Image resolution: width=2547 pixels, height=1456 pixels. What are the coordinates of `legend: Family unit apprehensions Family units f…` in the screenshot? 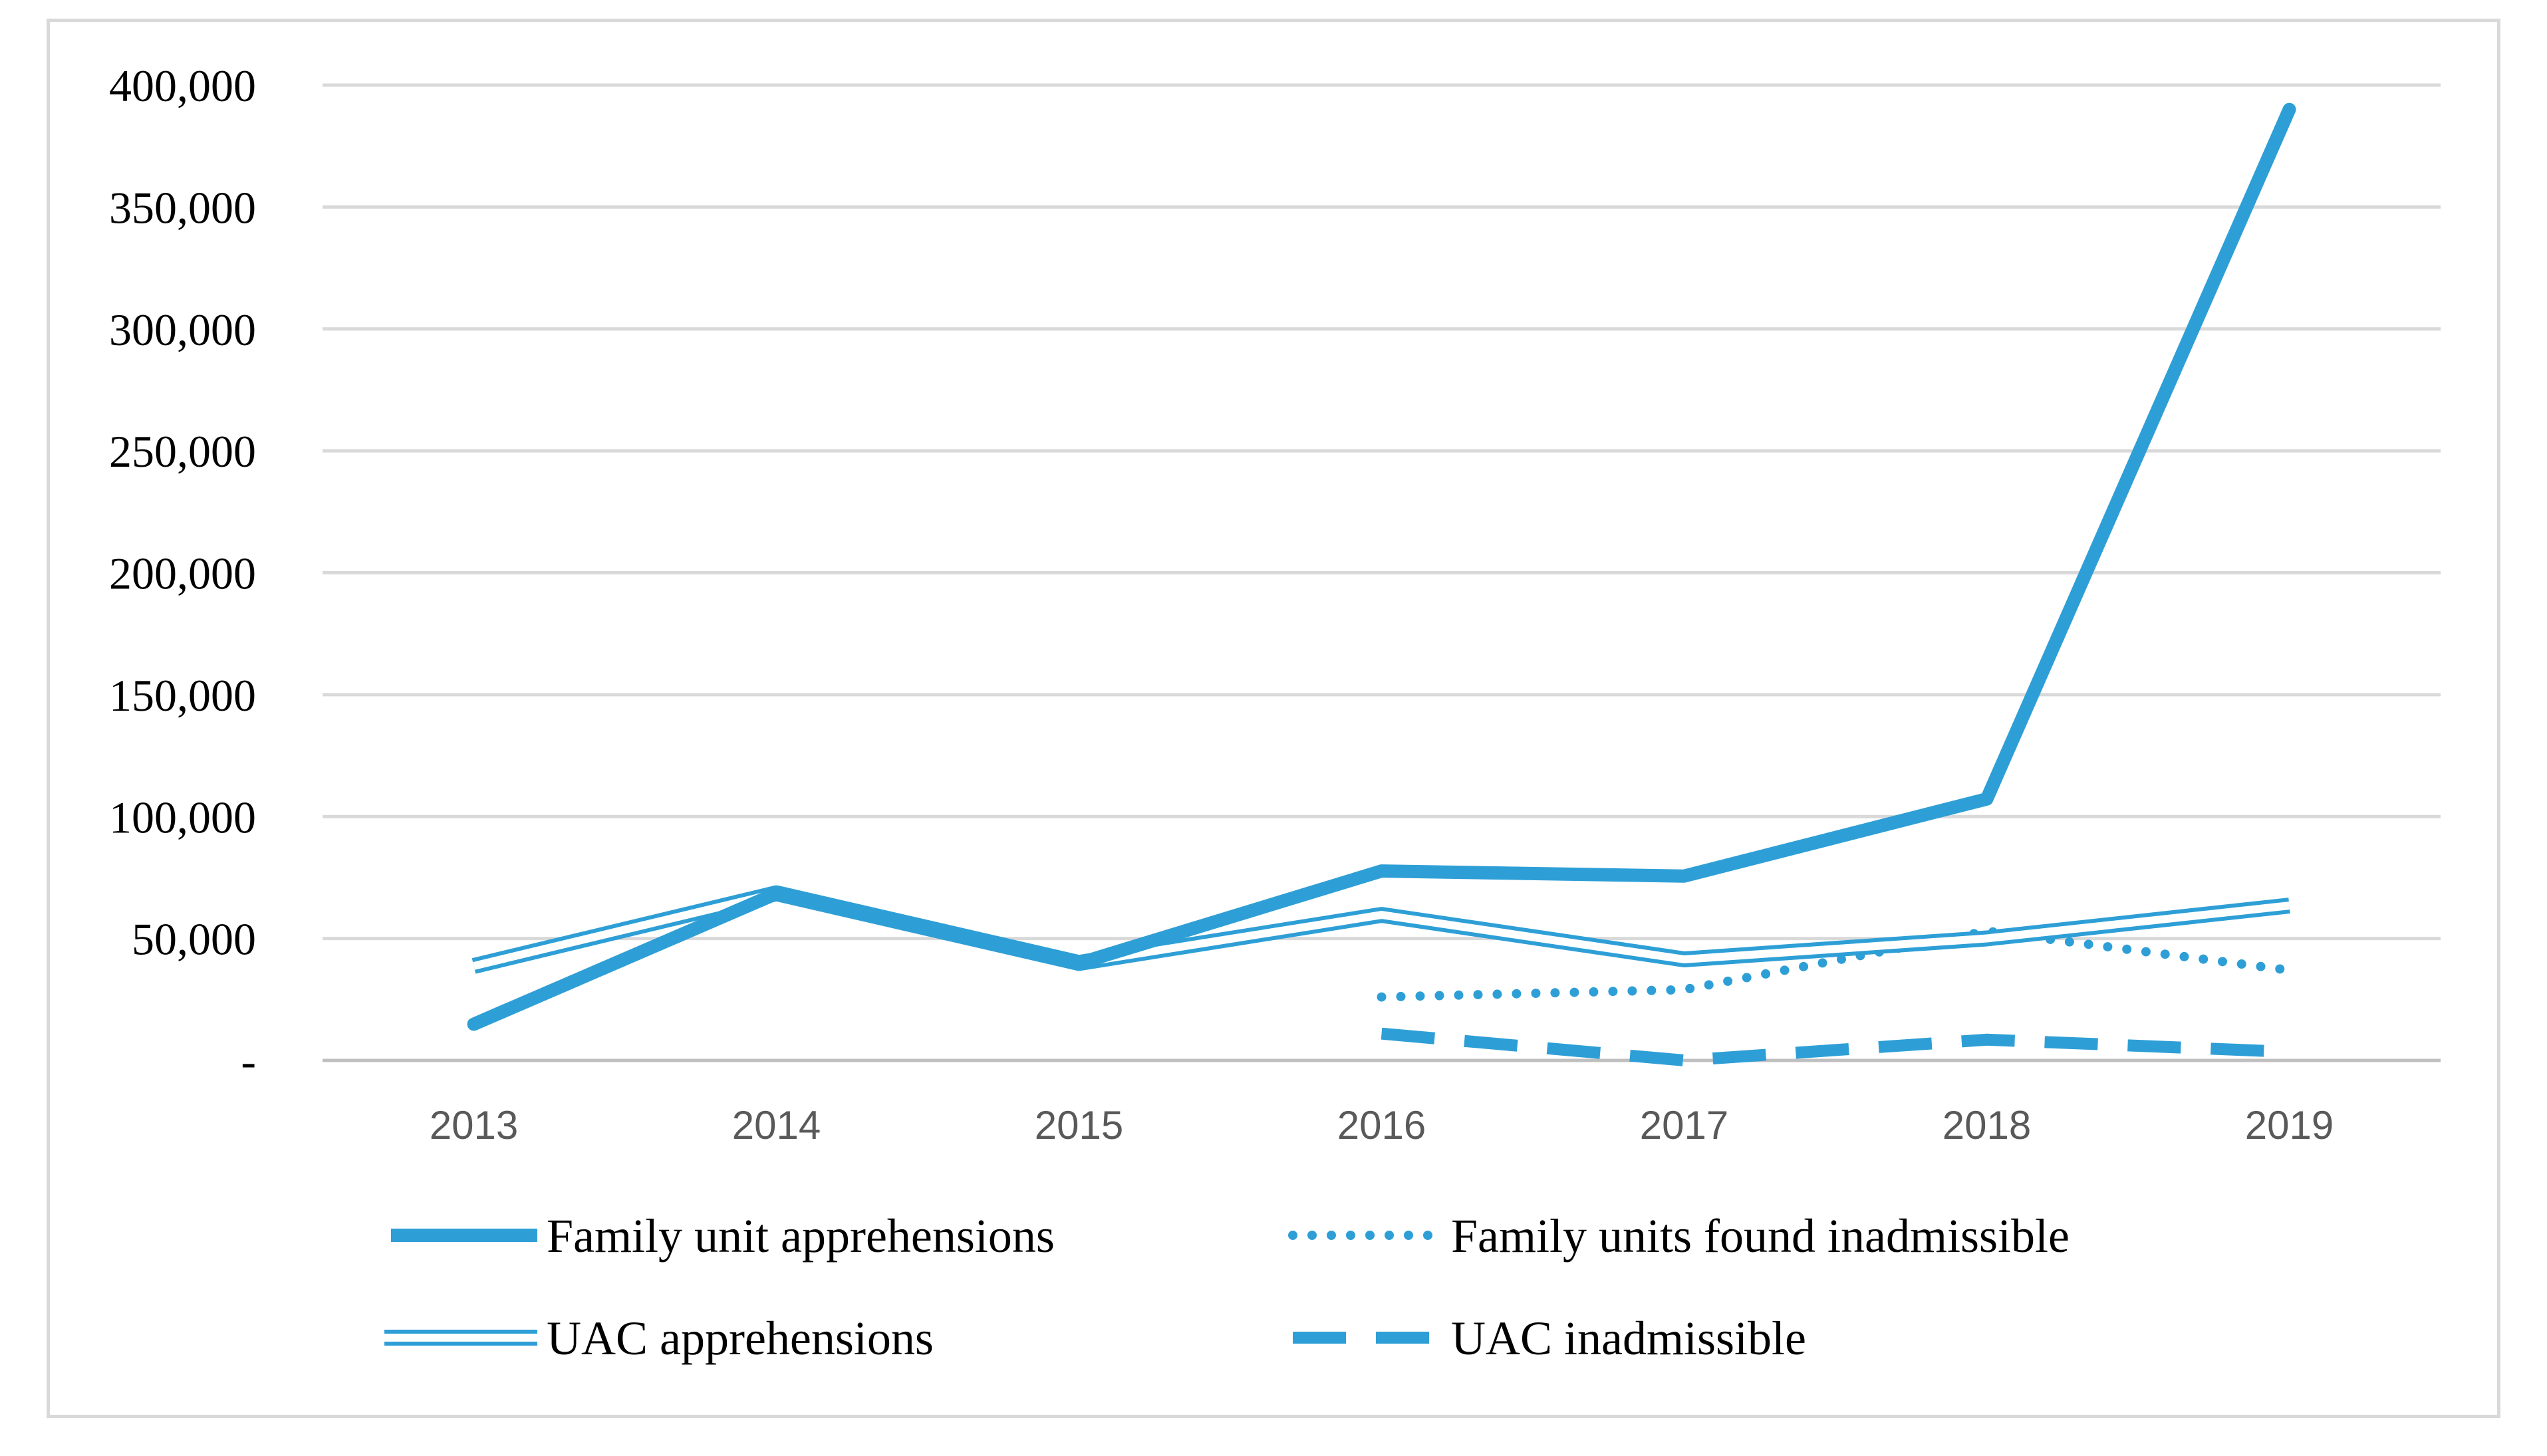 It's located at (1227, 1287).